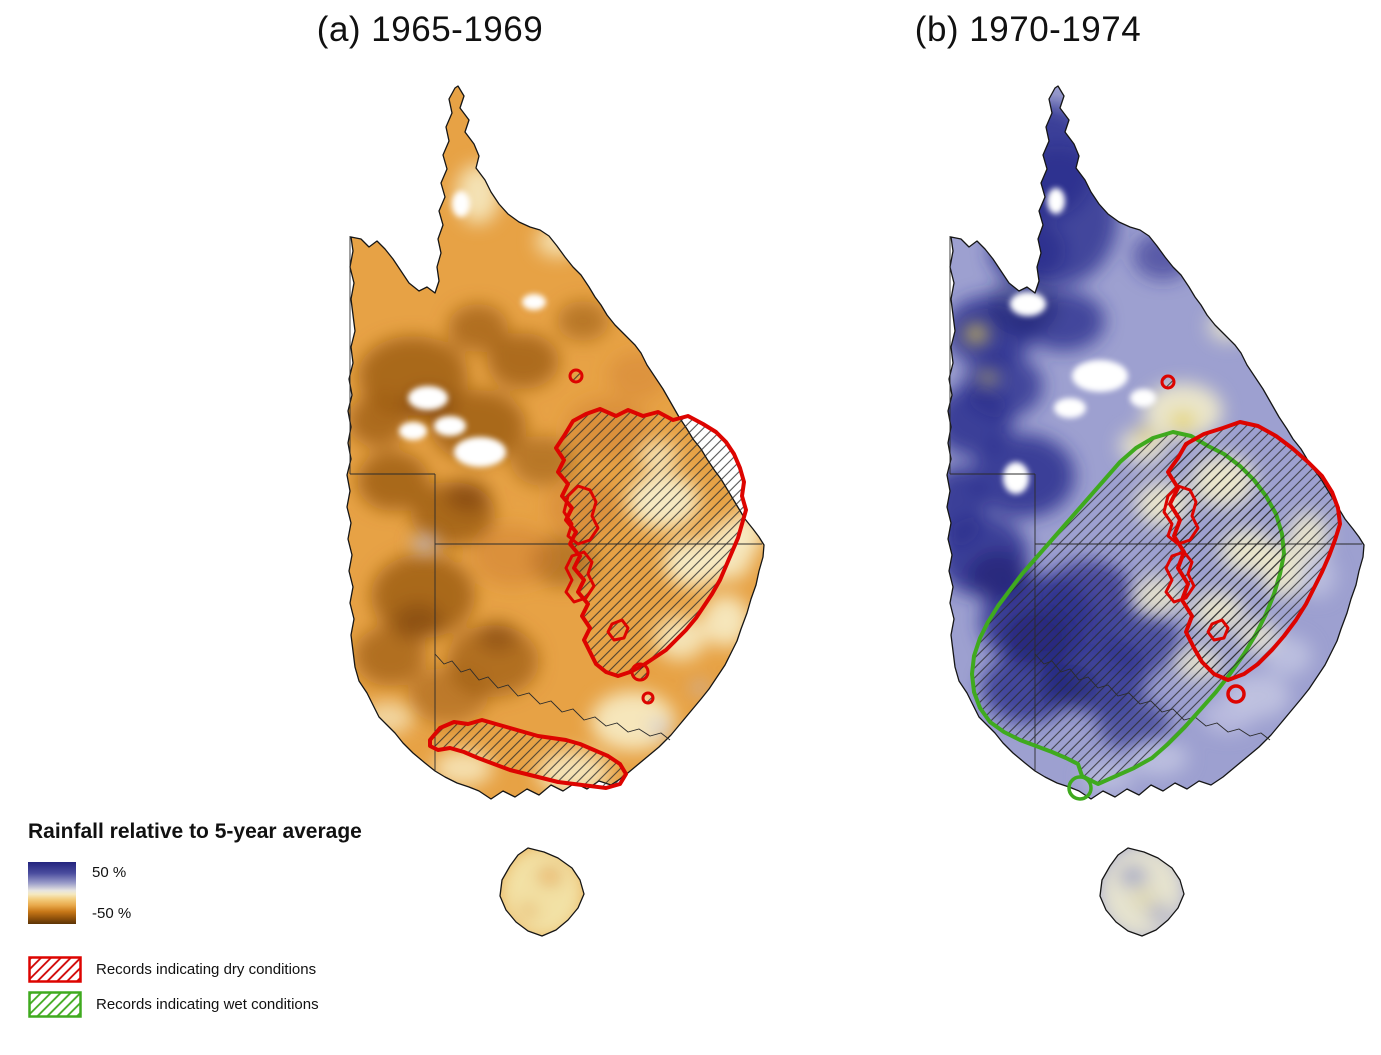 Image resolution: width=1381 pixels, height=1055 pixels. Describe the element at coordinates (55, 969) in the screenshot. I see `dry-records-swatch` at that location.